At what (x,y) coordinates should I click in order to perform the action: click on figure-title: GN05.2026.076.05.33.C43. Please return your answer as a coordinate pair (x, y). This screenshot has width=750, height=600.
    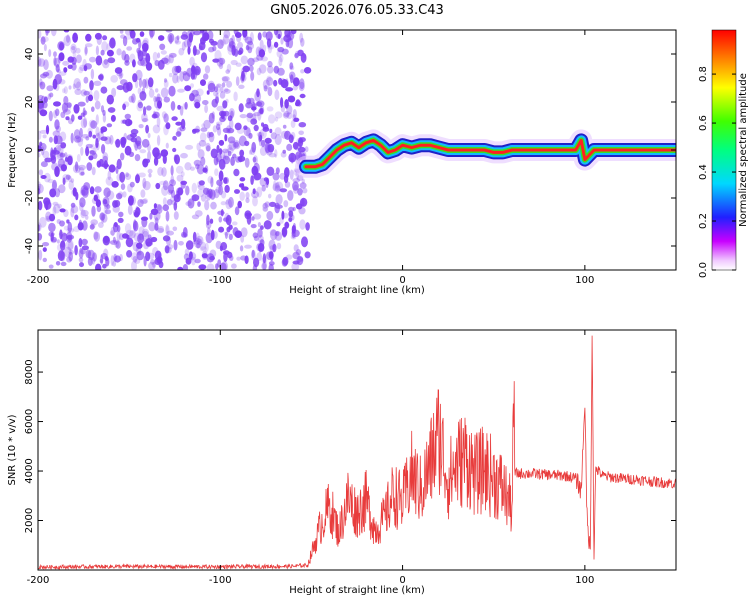
    Looking at the image, I should click on (357, 10).